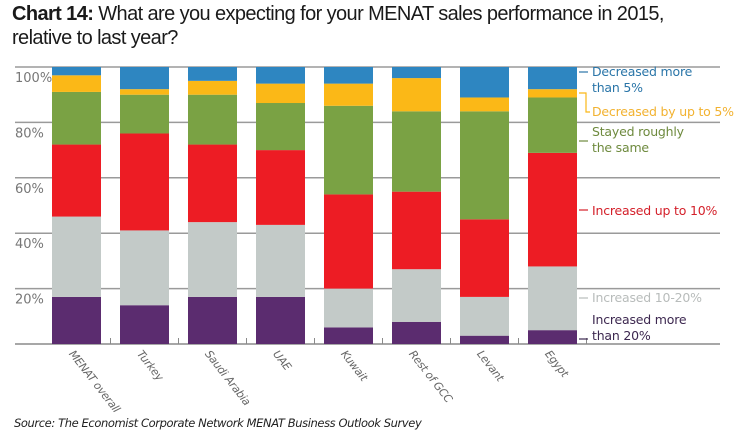 The height and width of the screenshot is (445, 750). I want to click on legend-label: than 20%, so click(621, 335).